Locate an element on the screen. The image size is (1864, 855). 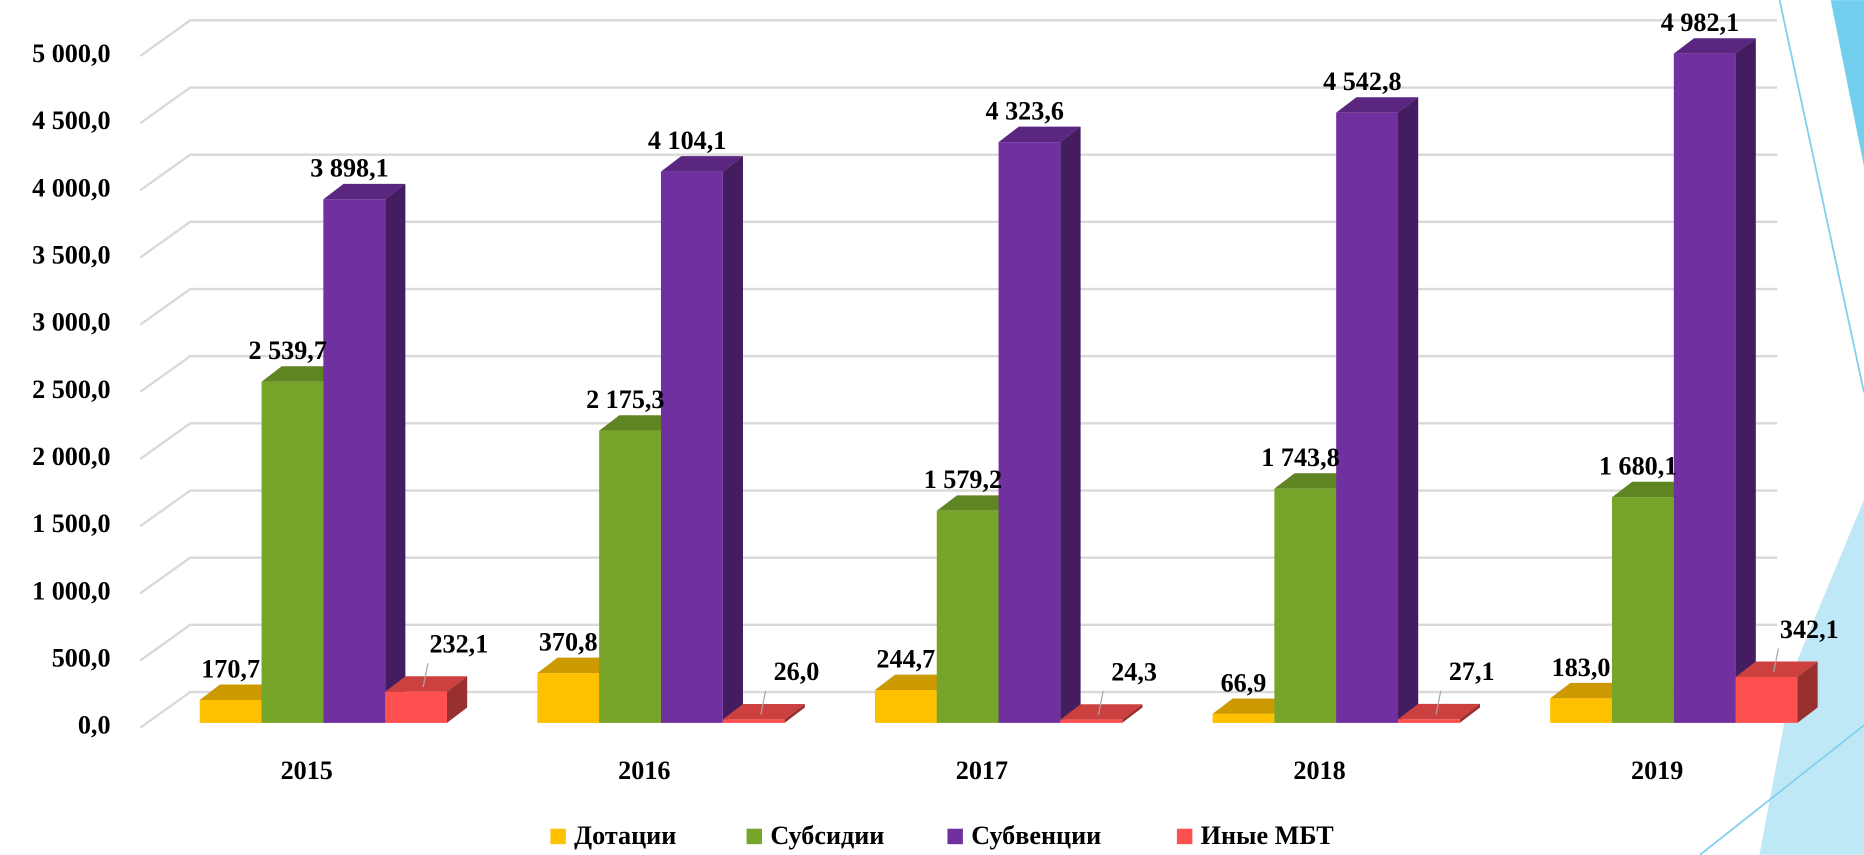
value-label: 2 175,3 is located at coordinates (625, 399).